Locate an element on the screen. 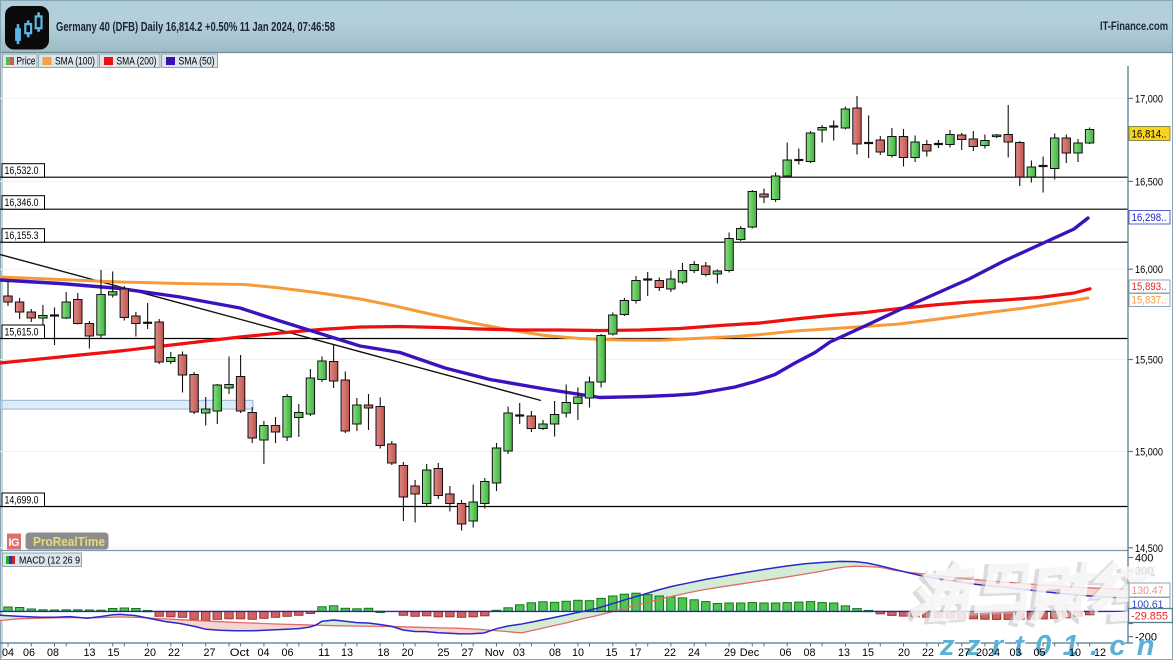  svg-text: 2024 is located at coordinates (988, 653).